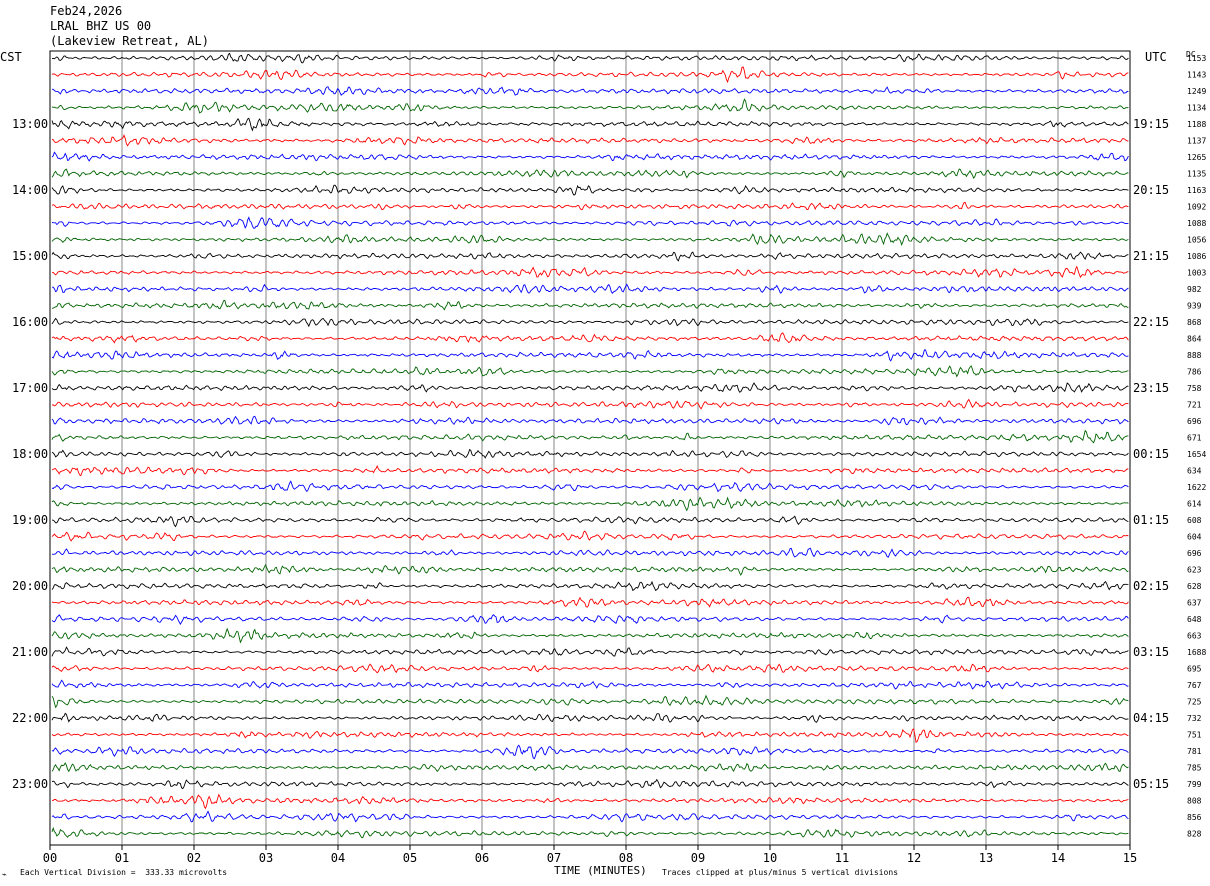 The height and width of the screenshot is (886, 1210). Describe the element at coordinates (30, 190) in the screenshot. I see `left-time-label: 14:00` at that location.